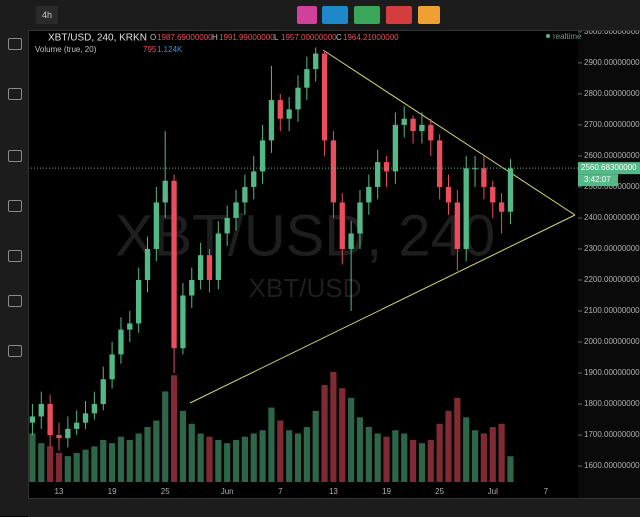 The image size is (640, 517). I want to click on watermark: XBT/USD, 240, so click(305, 235).